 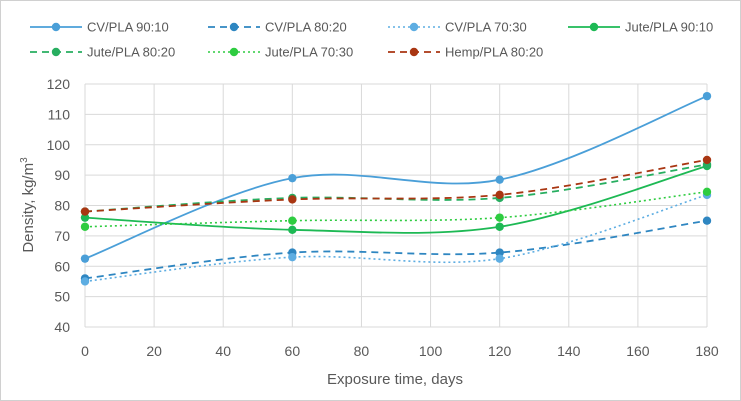 I want to click on y-tick-label: 90, so click(x=62, y=175).